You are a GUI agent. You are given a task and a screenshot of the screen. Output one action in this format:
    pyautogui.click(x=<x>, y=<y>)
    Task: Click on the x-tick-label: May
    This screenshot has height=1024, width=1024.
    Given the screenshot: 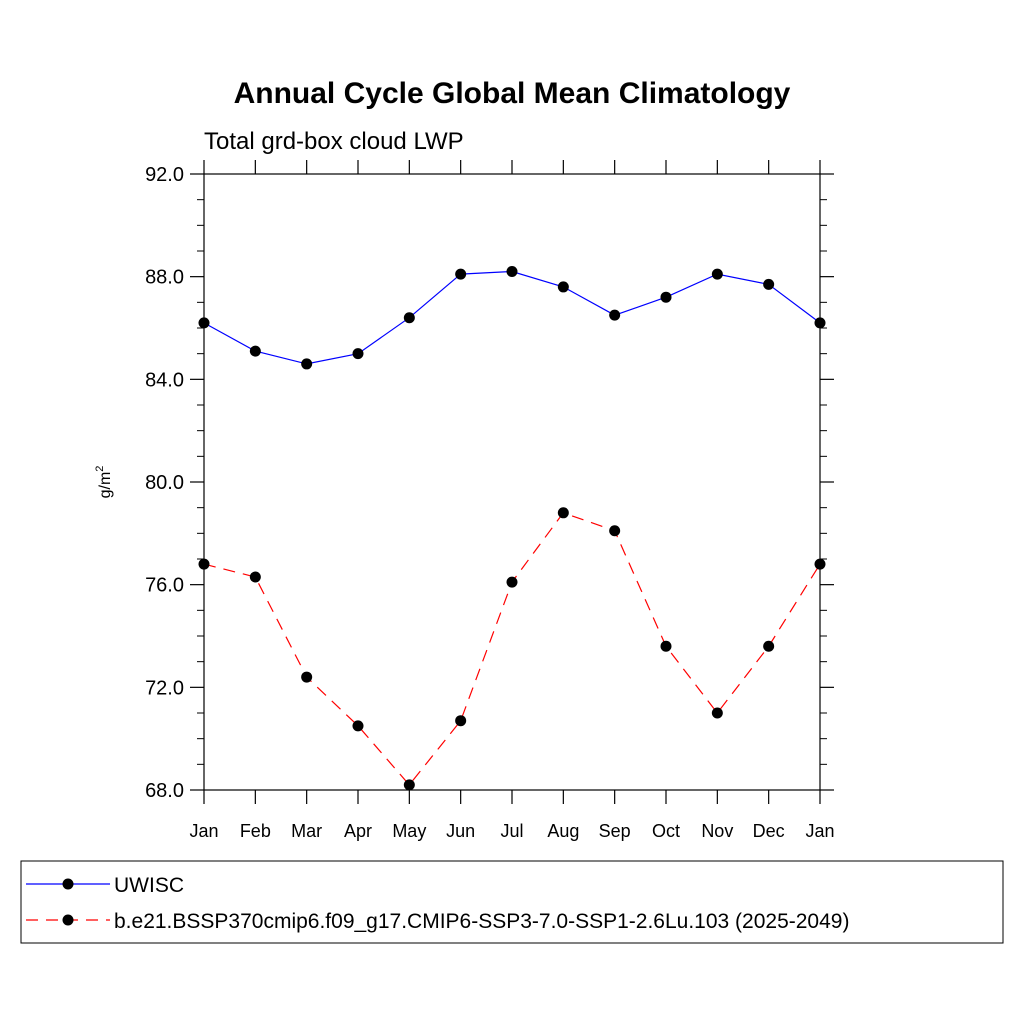 What is the action you would take?
    pyautogui.click(x=409, y=831)
    